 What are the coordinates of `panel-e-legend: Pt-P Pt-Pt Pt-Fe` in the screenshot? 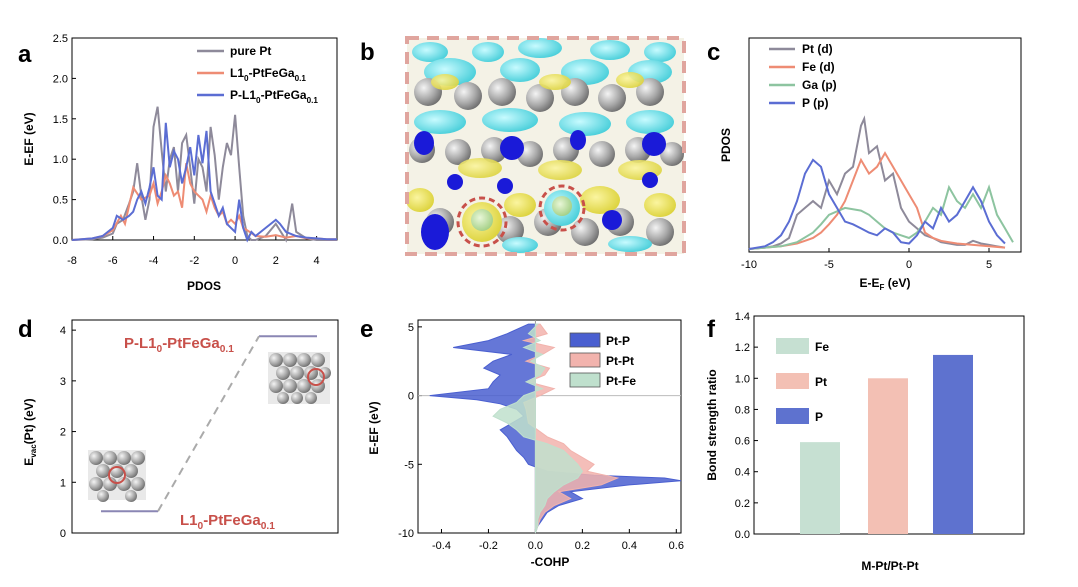 It's located at (602, 360).